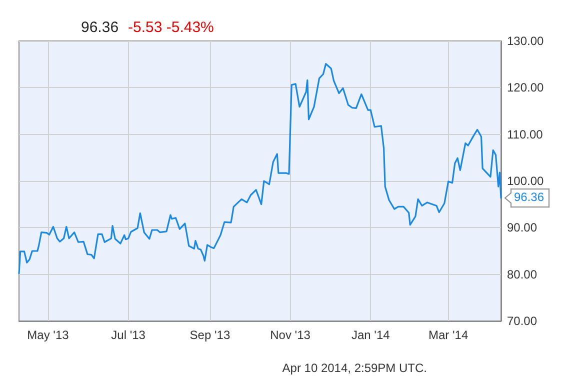 The width and height of the screenshot is (575, 388). I want to click on y-tick-label: 130.00, so click(525, 41).